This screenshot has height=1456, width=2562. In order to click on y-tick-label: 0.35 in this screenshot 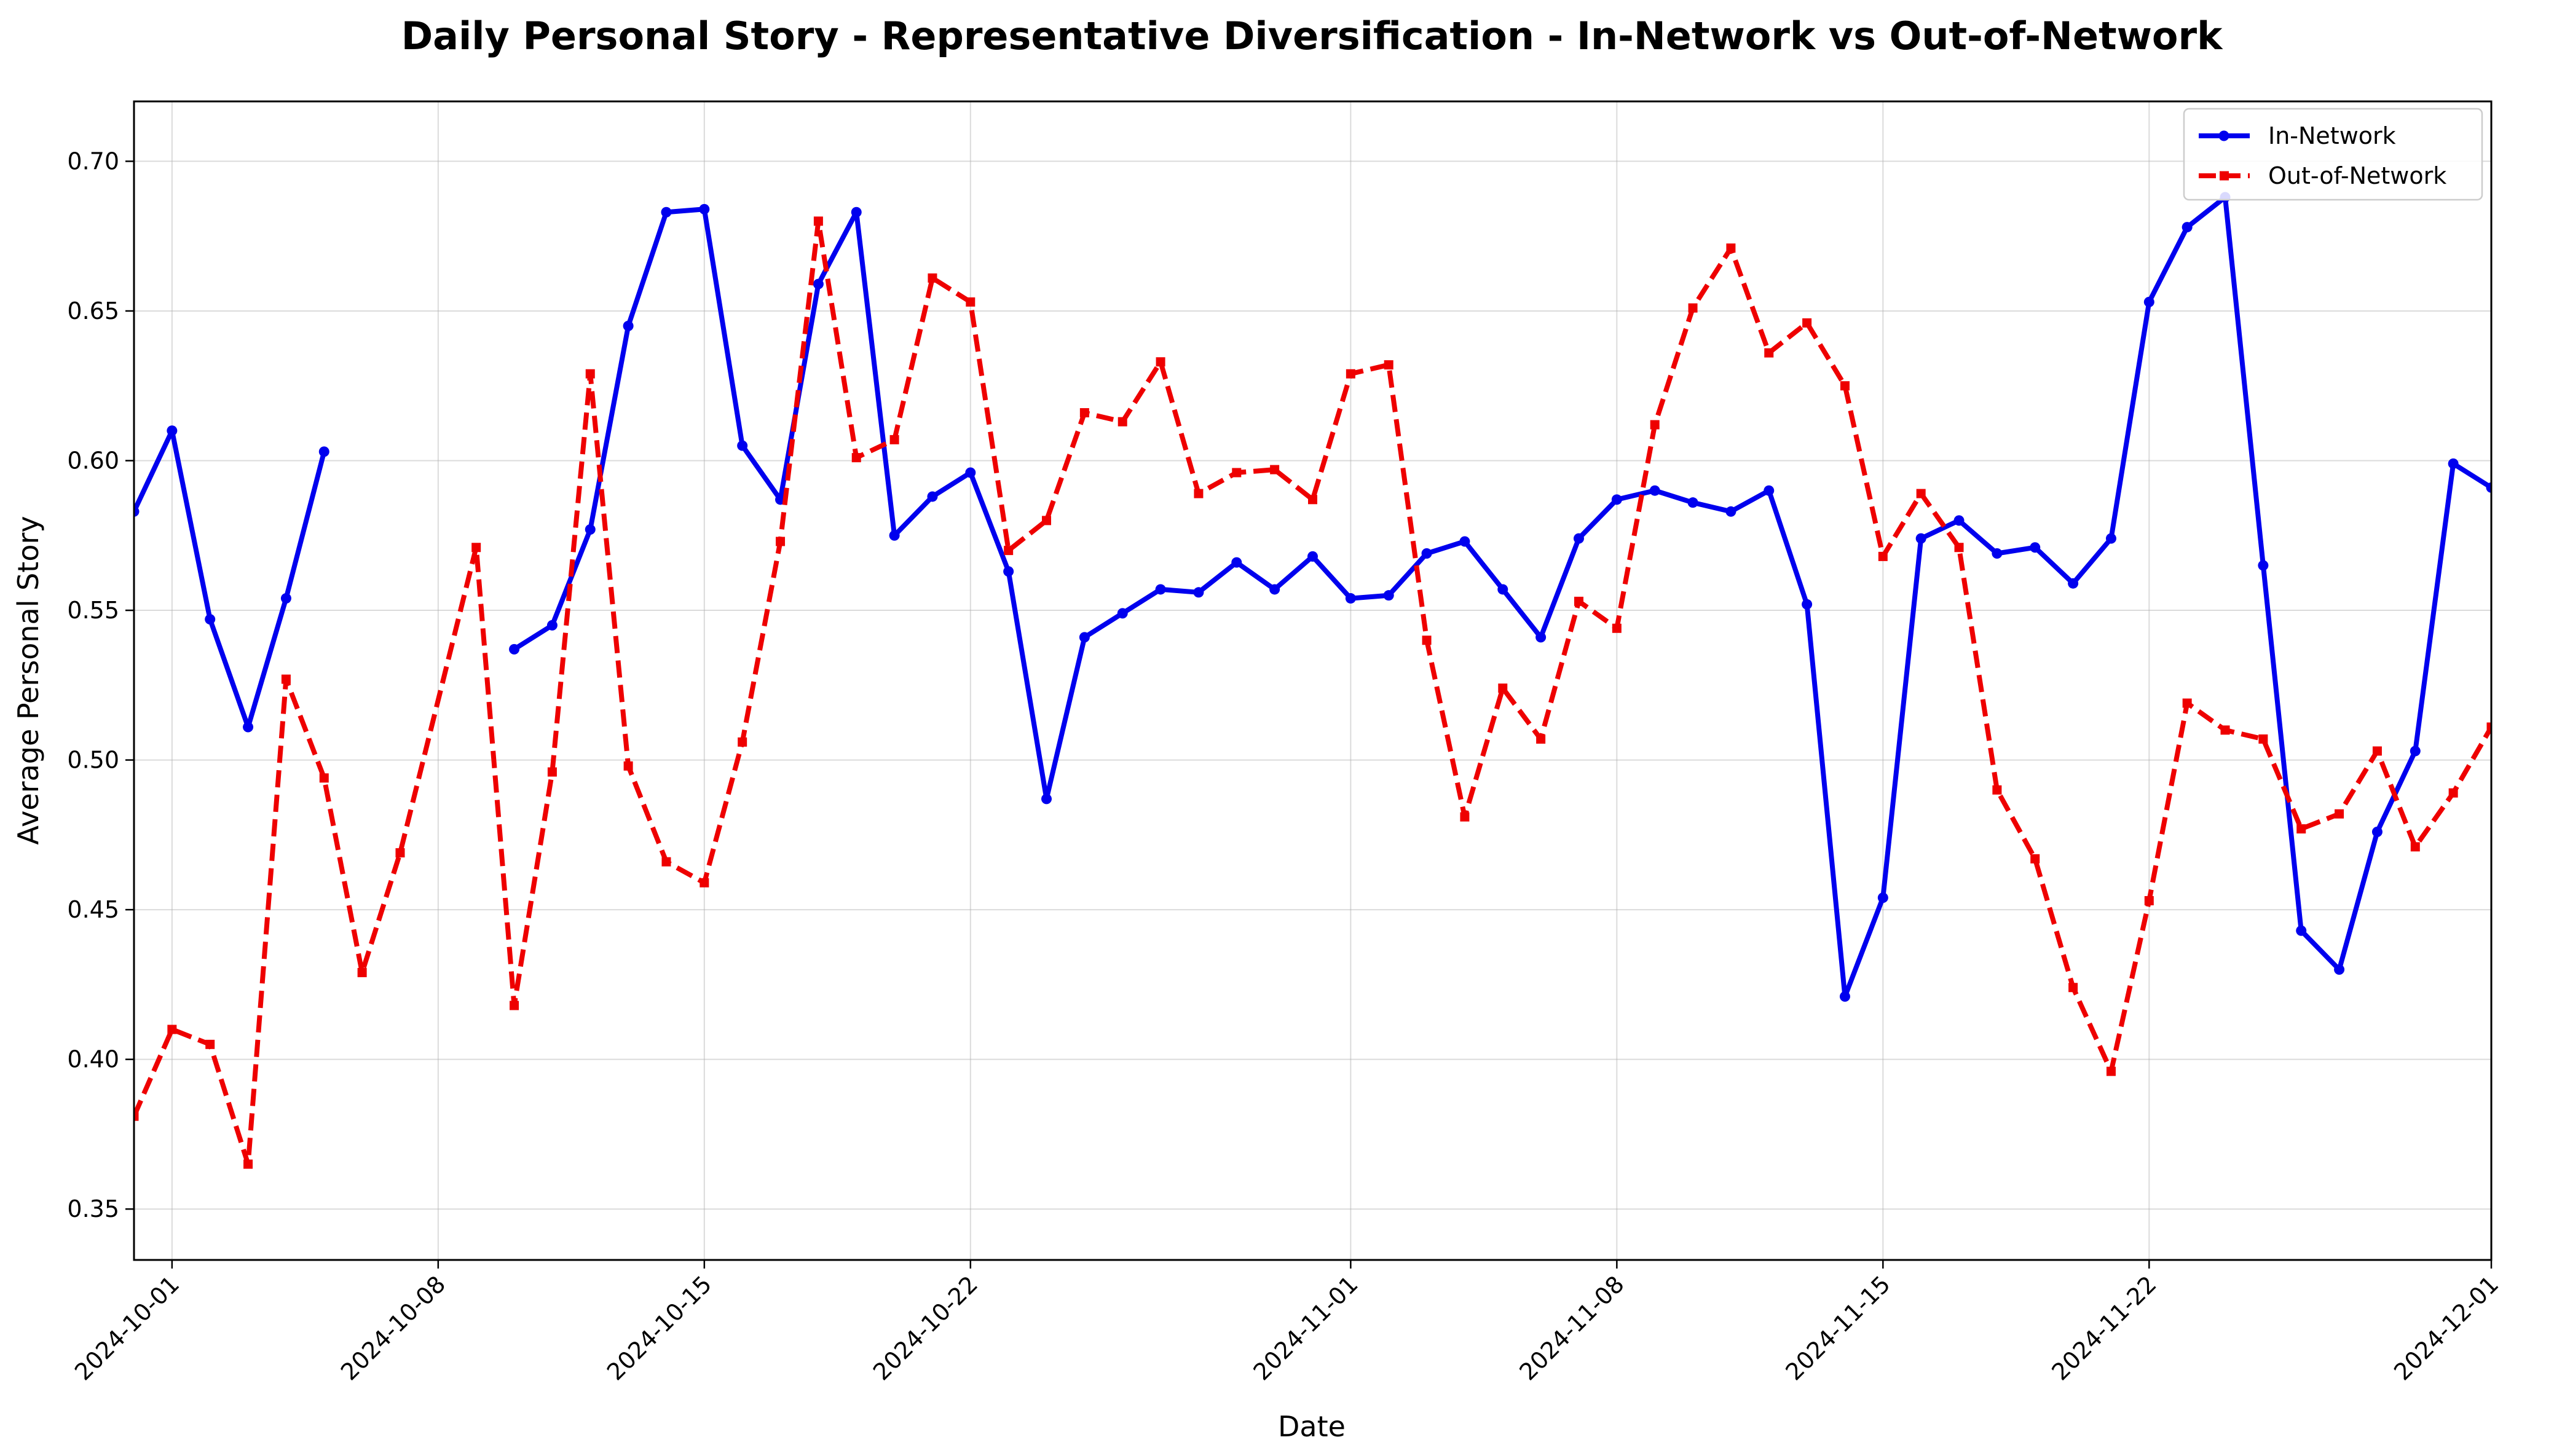, I will do `click(93, 1208)`.